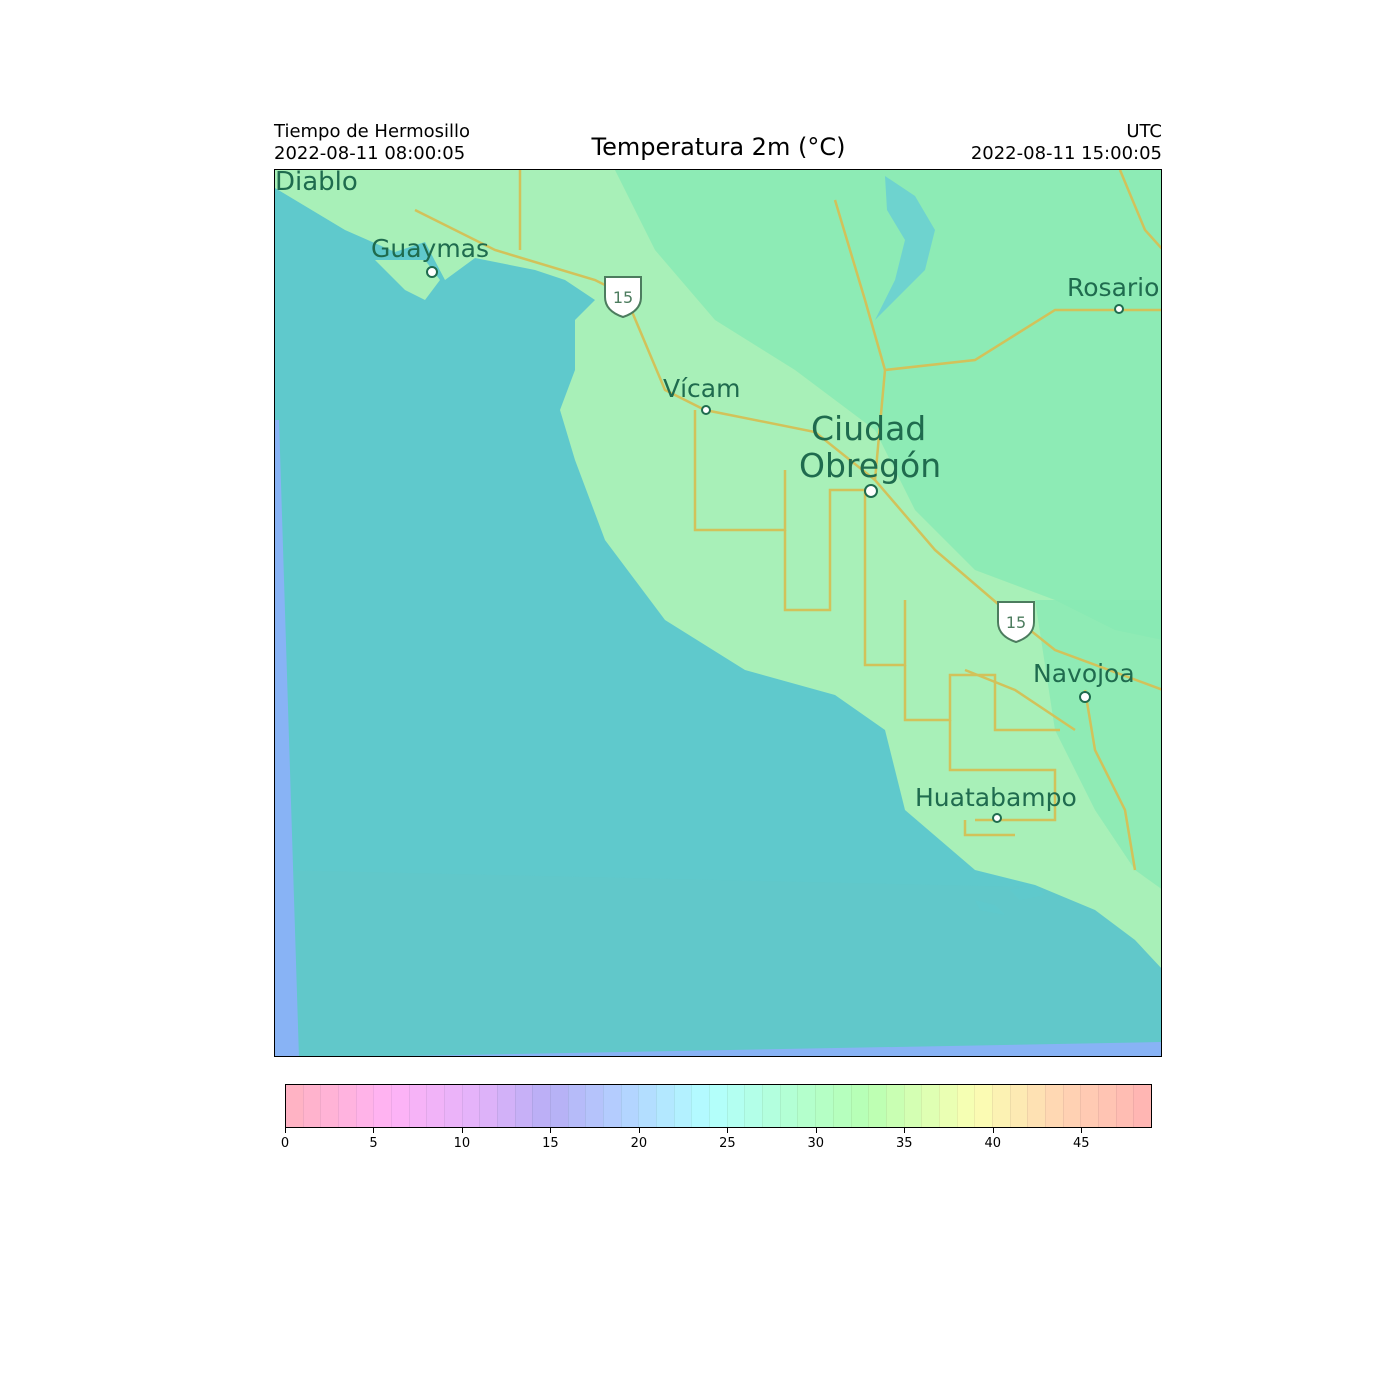 This screenshot has height=1400, width=1400. I want to click on land-warm-zone-south, so click(1098, 744).